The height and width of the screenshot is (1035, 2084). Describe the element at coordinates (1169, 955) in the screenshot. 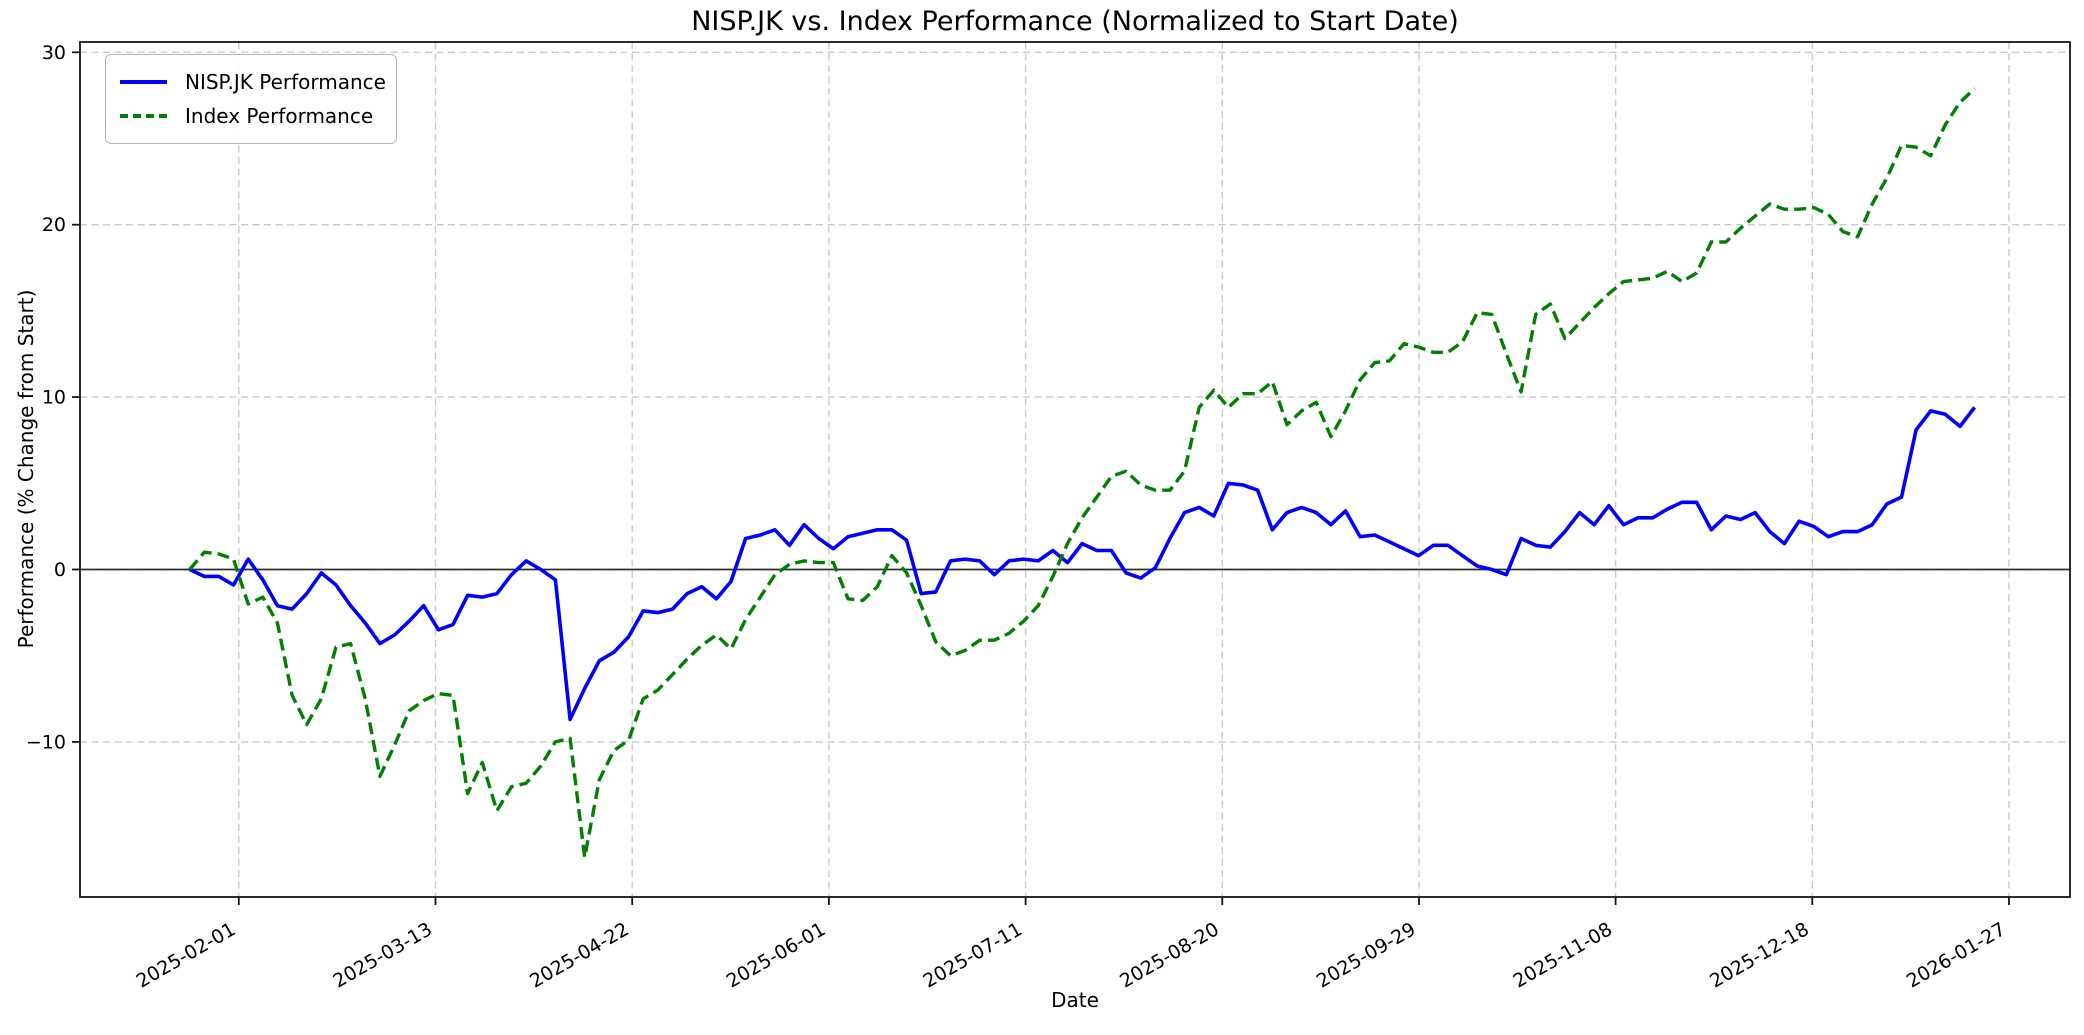

I see `x-tick-label: 2025-08-20` at that location.